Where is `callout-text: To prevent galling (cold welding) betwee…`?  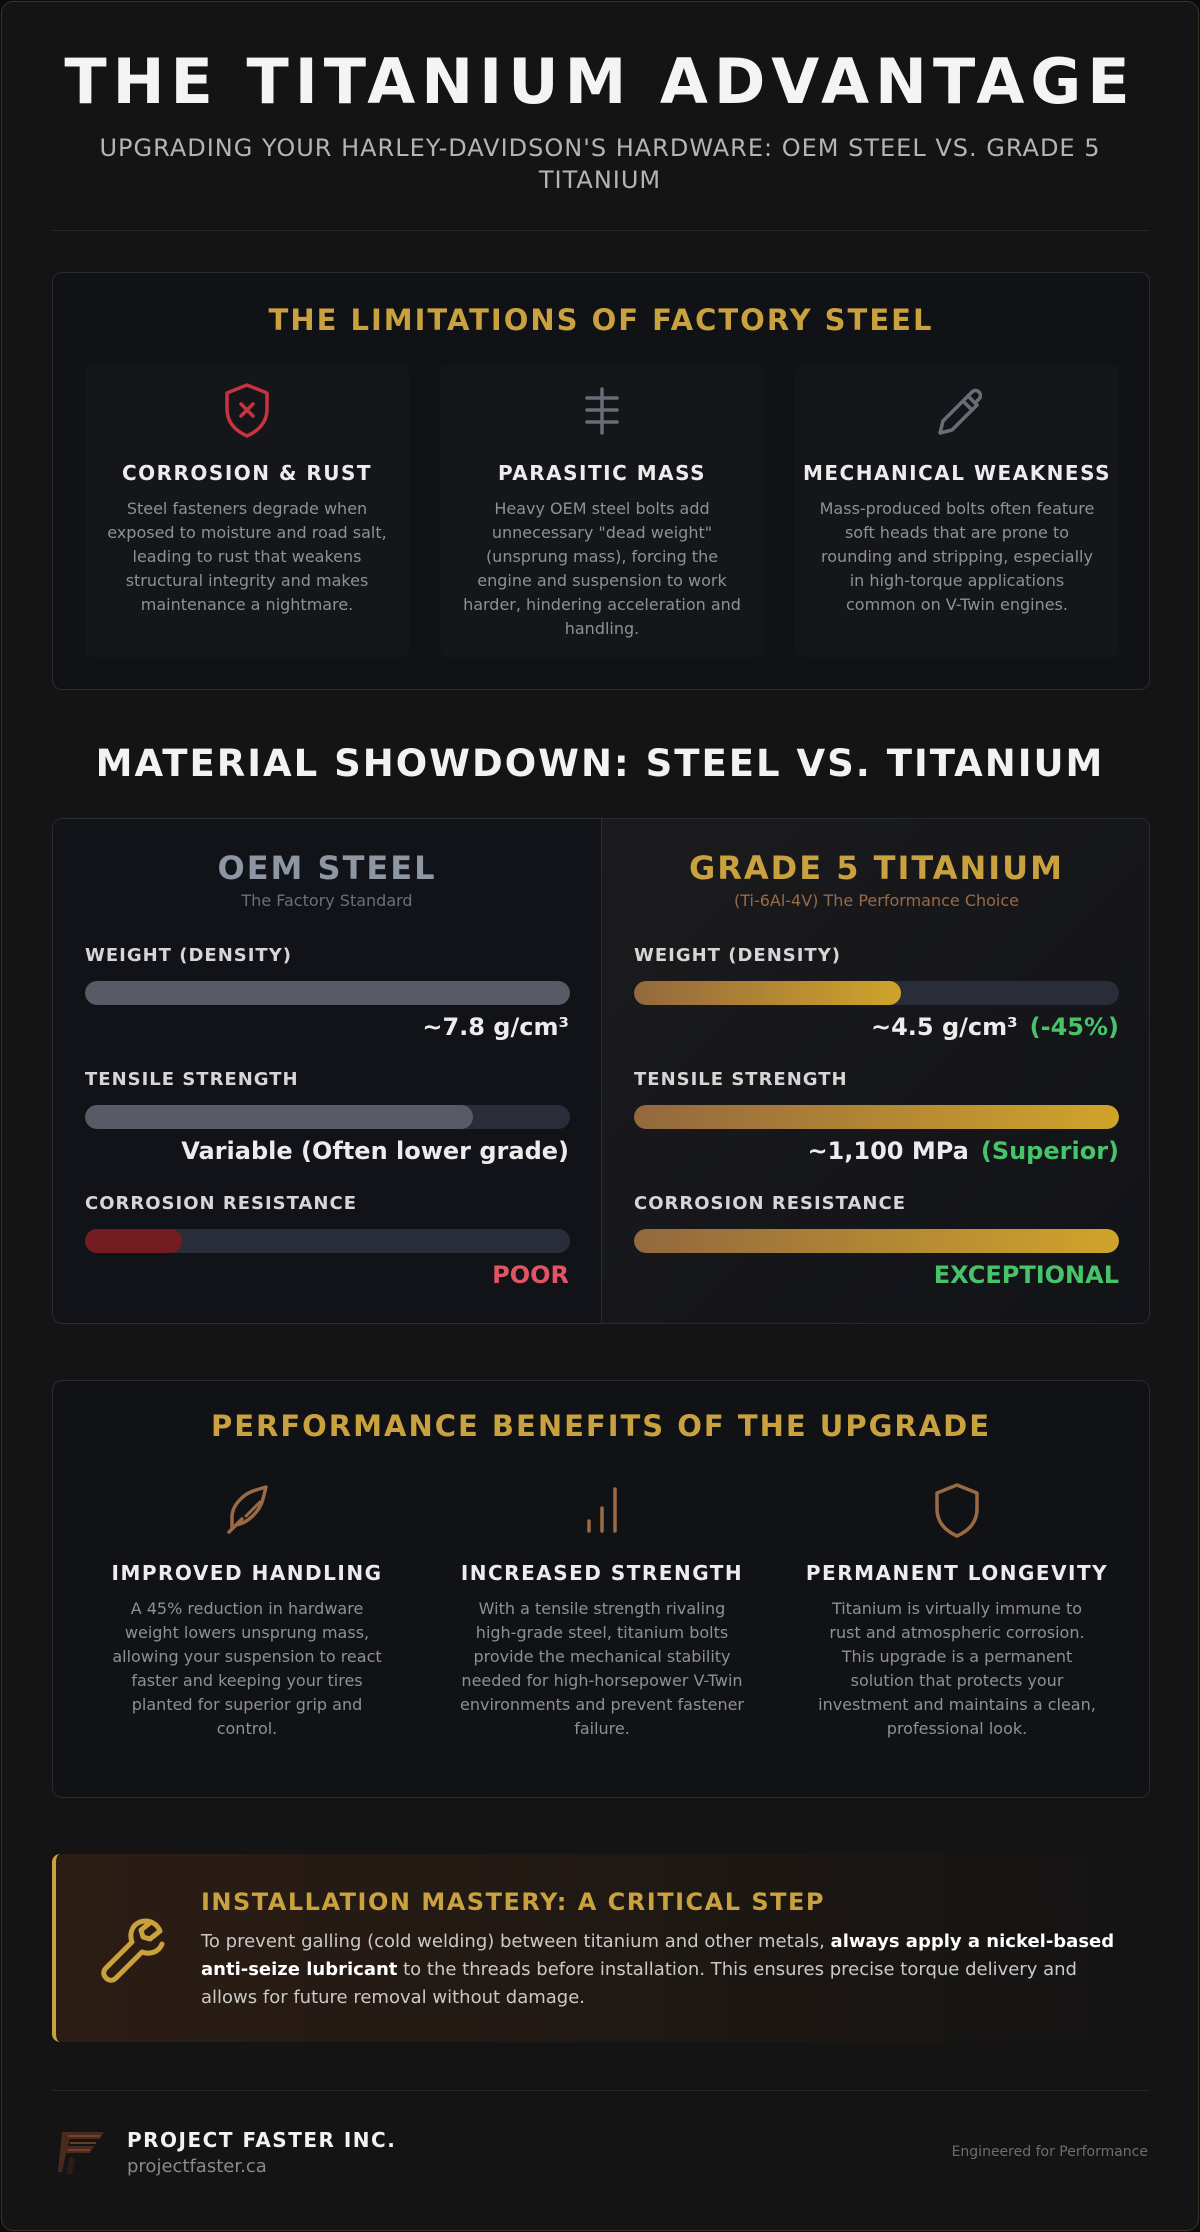 callout-text: To prevent galling (cold welding) betwee… is located at coordinates (663, 1970).